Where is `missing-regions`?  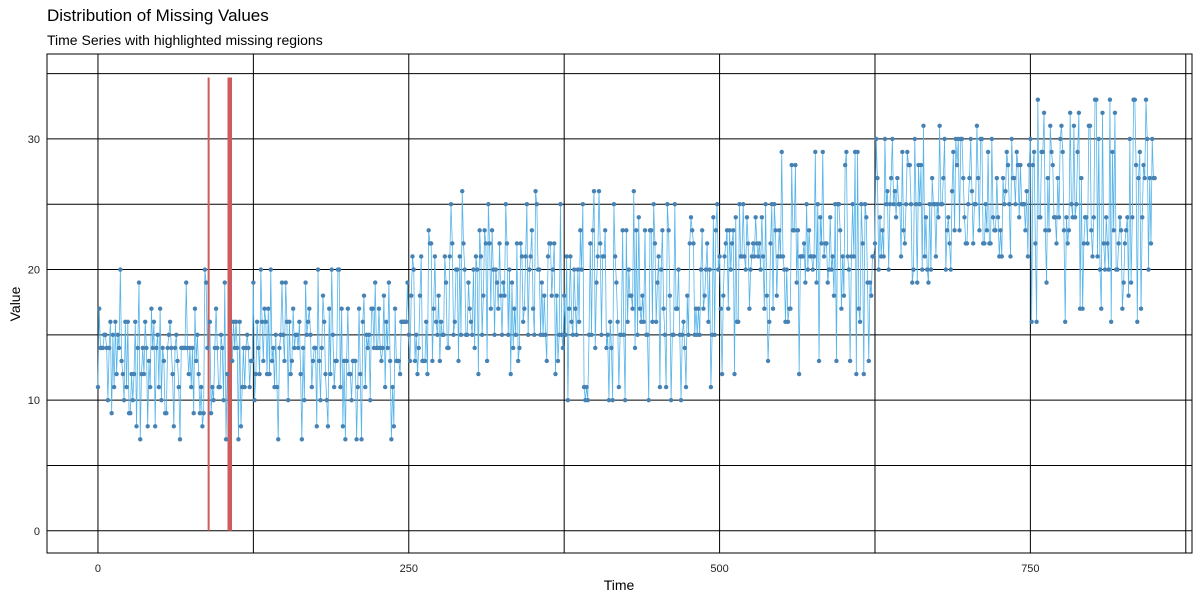 missing-regions is located at coordinates (219, 304).